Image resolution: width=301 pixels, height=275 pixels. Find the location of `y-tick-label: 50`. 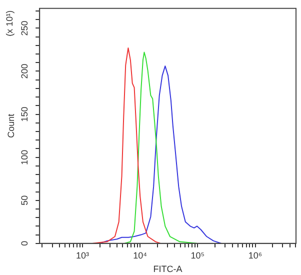

y-tick-label: 50 is located at coordinates (25, 200).